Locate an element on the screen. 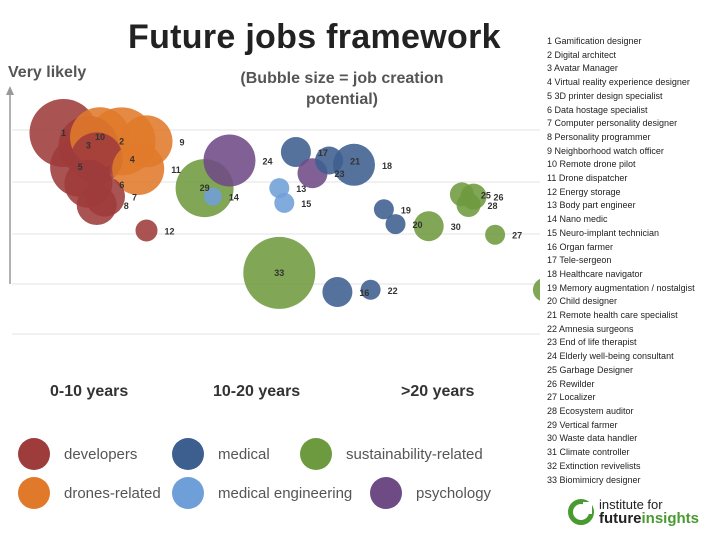 The width and height of the screenshot is (720, 540). legend-label: drones-related is located at coordinates (112, 493).